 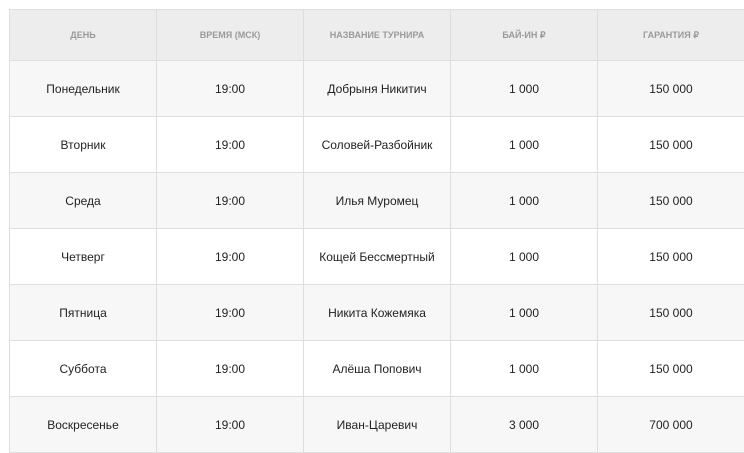 What do you see at coordinates (671, 35) in the screenshot?
I see `header-guarantee: Гарантия ₽` at bounding box center [671, 35].